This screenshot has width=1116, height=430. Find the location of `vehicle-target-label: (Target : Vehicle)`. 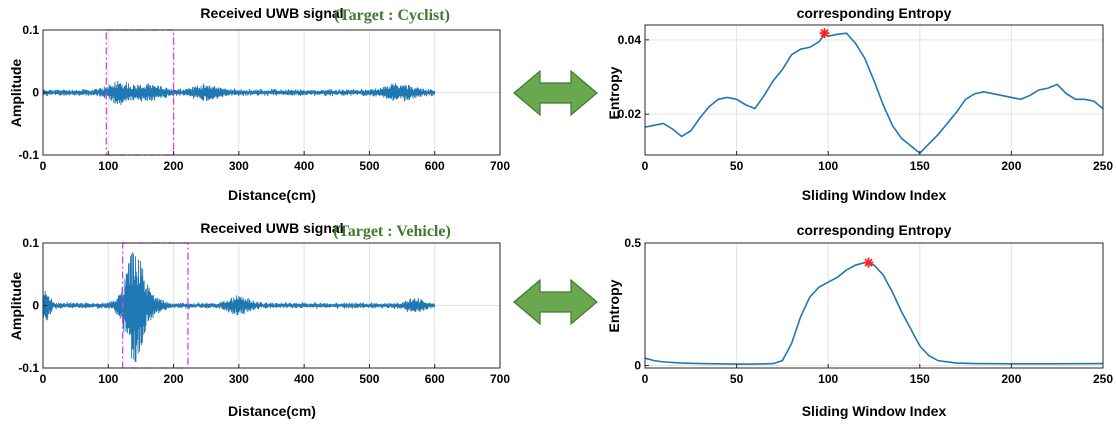

vehicle-target-label: (Target : Vehicle) is located at coordinates (392, 231).